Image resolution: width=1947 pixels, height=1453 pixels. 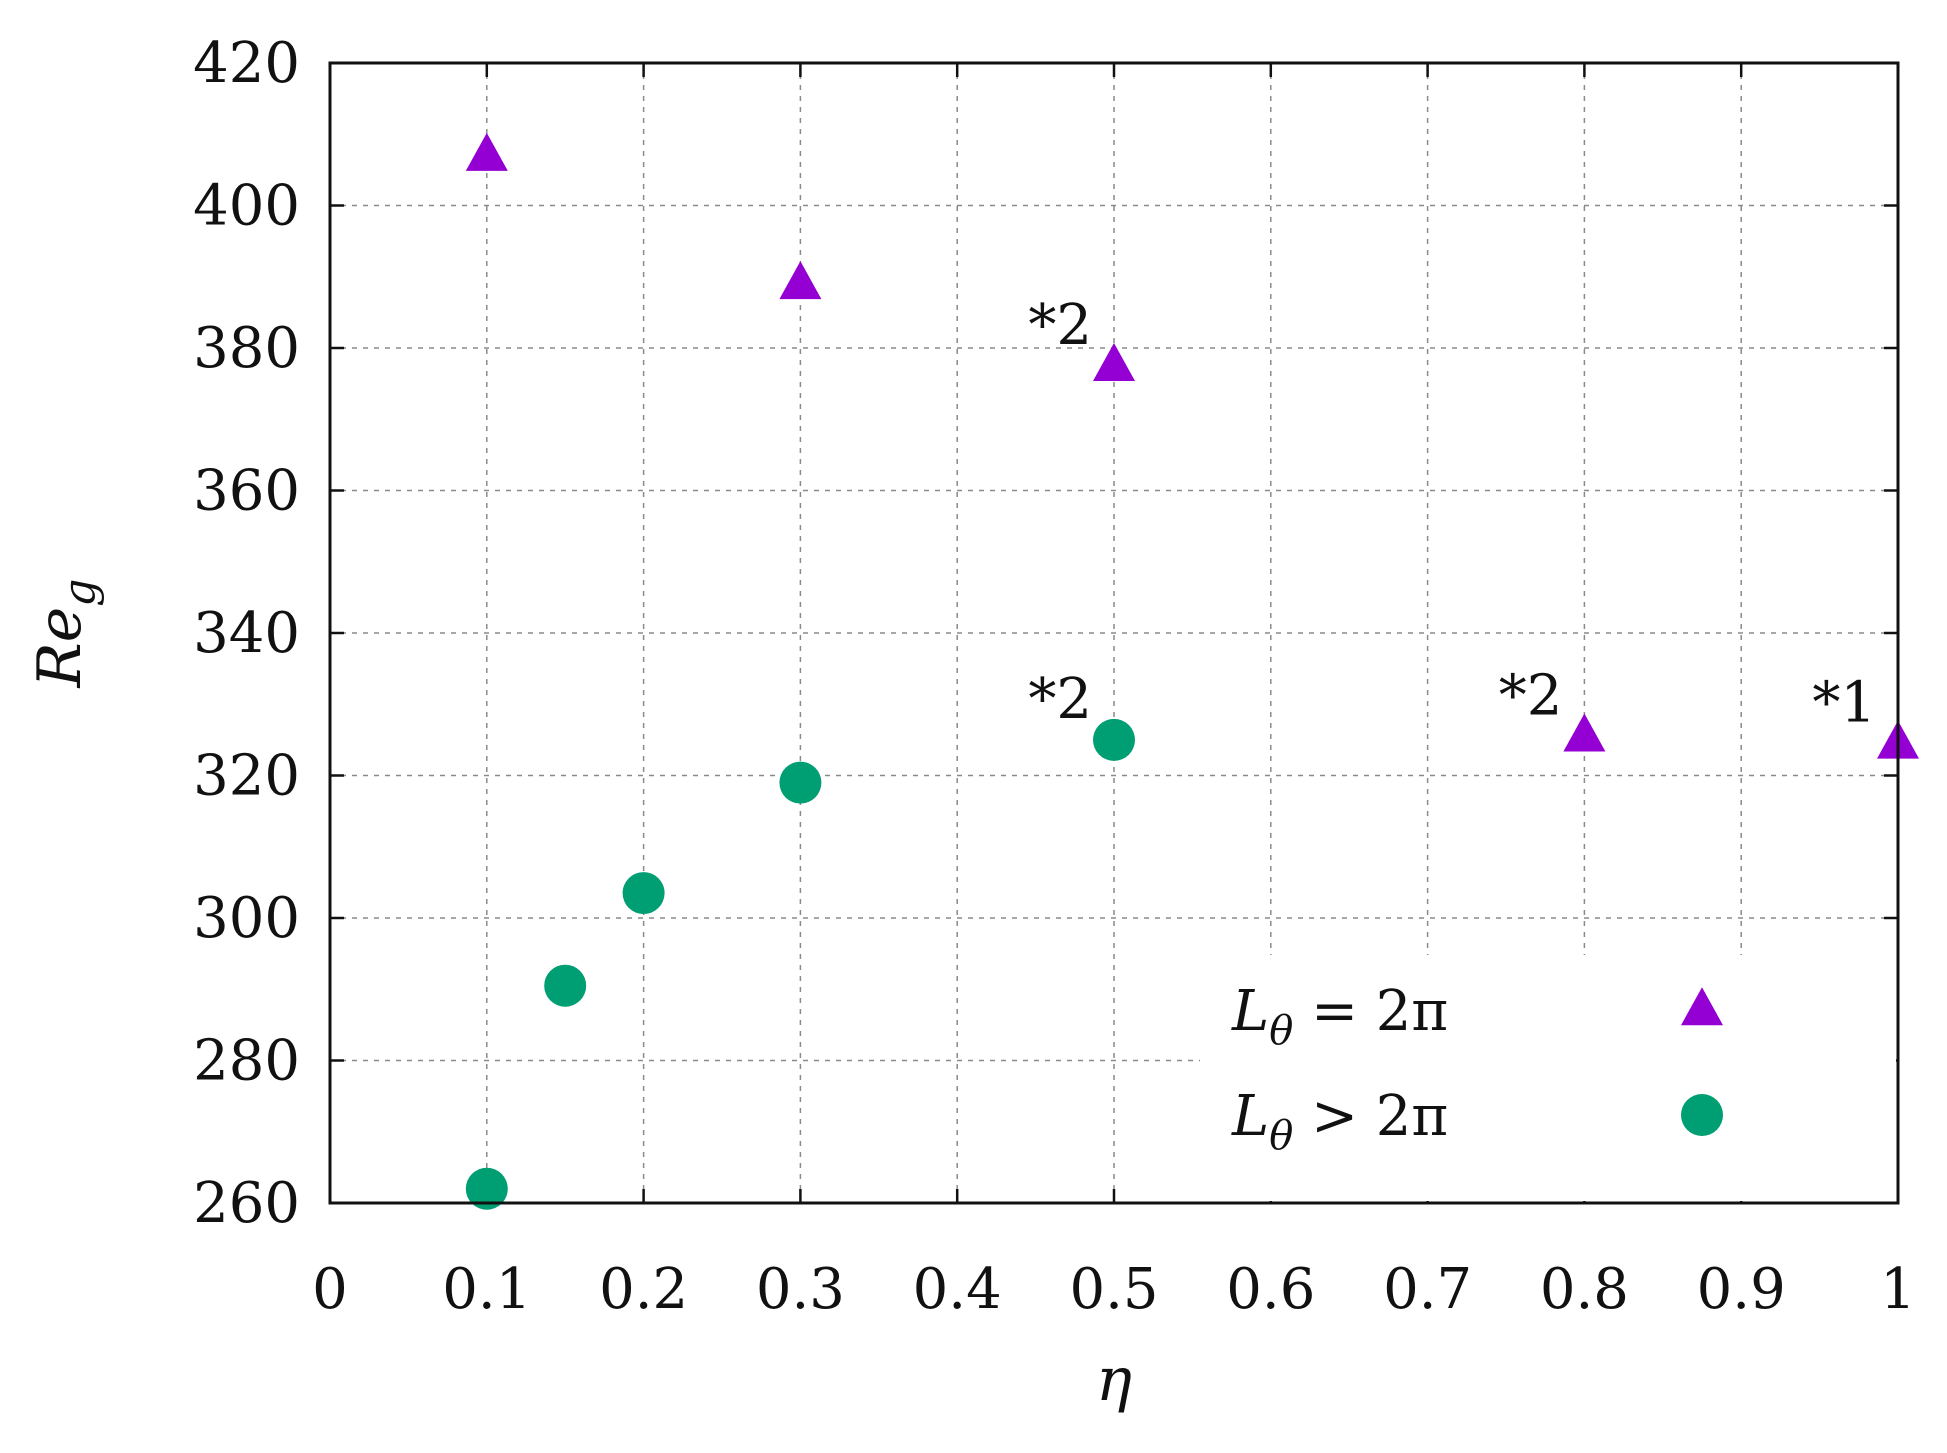 I want to click on x-tick-label: 0, so click(x=330, y=1289).